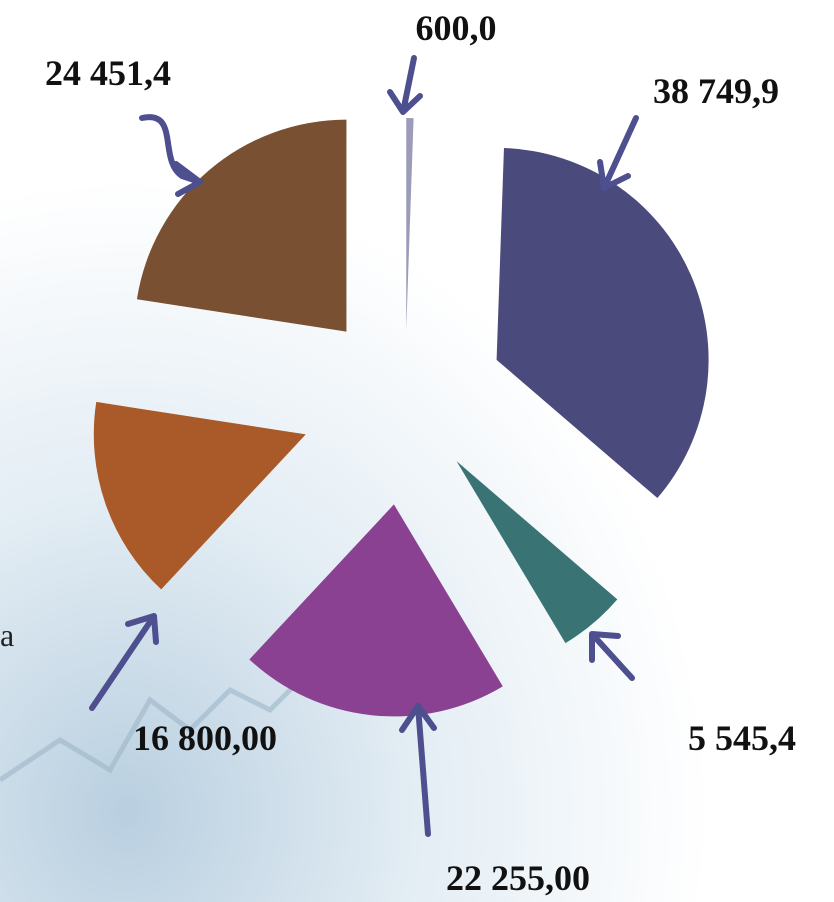 This screenshot has width=834, height=902. I want to click on data-label: 38 749,9, so click(716, 91).